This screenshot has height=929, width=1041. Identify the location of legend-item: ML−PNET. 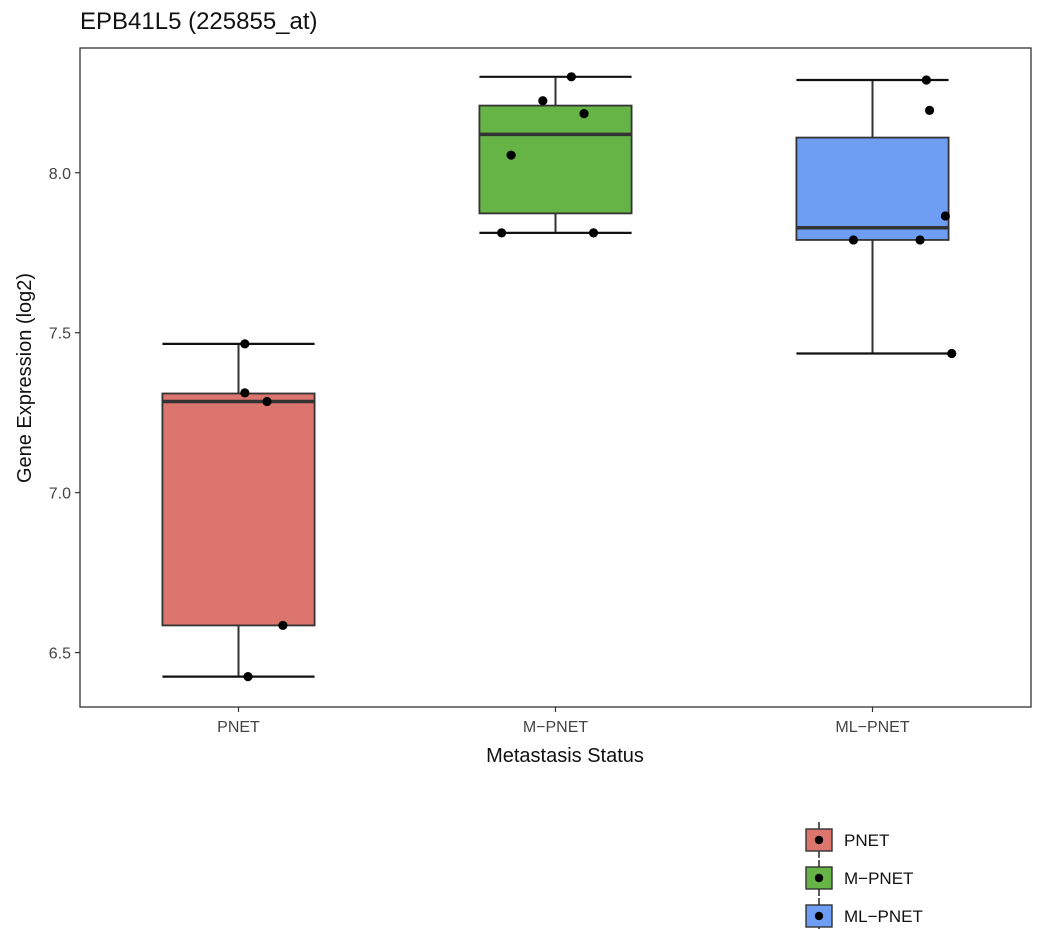
(864, 913).